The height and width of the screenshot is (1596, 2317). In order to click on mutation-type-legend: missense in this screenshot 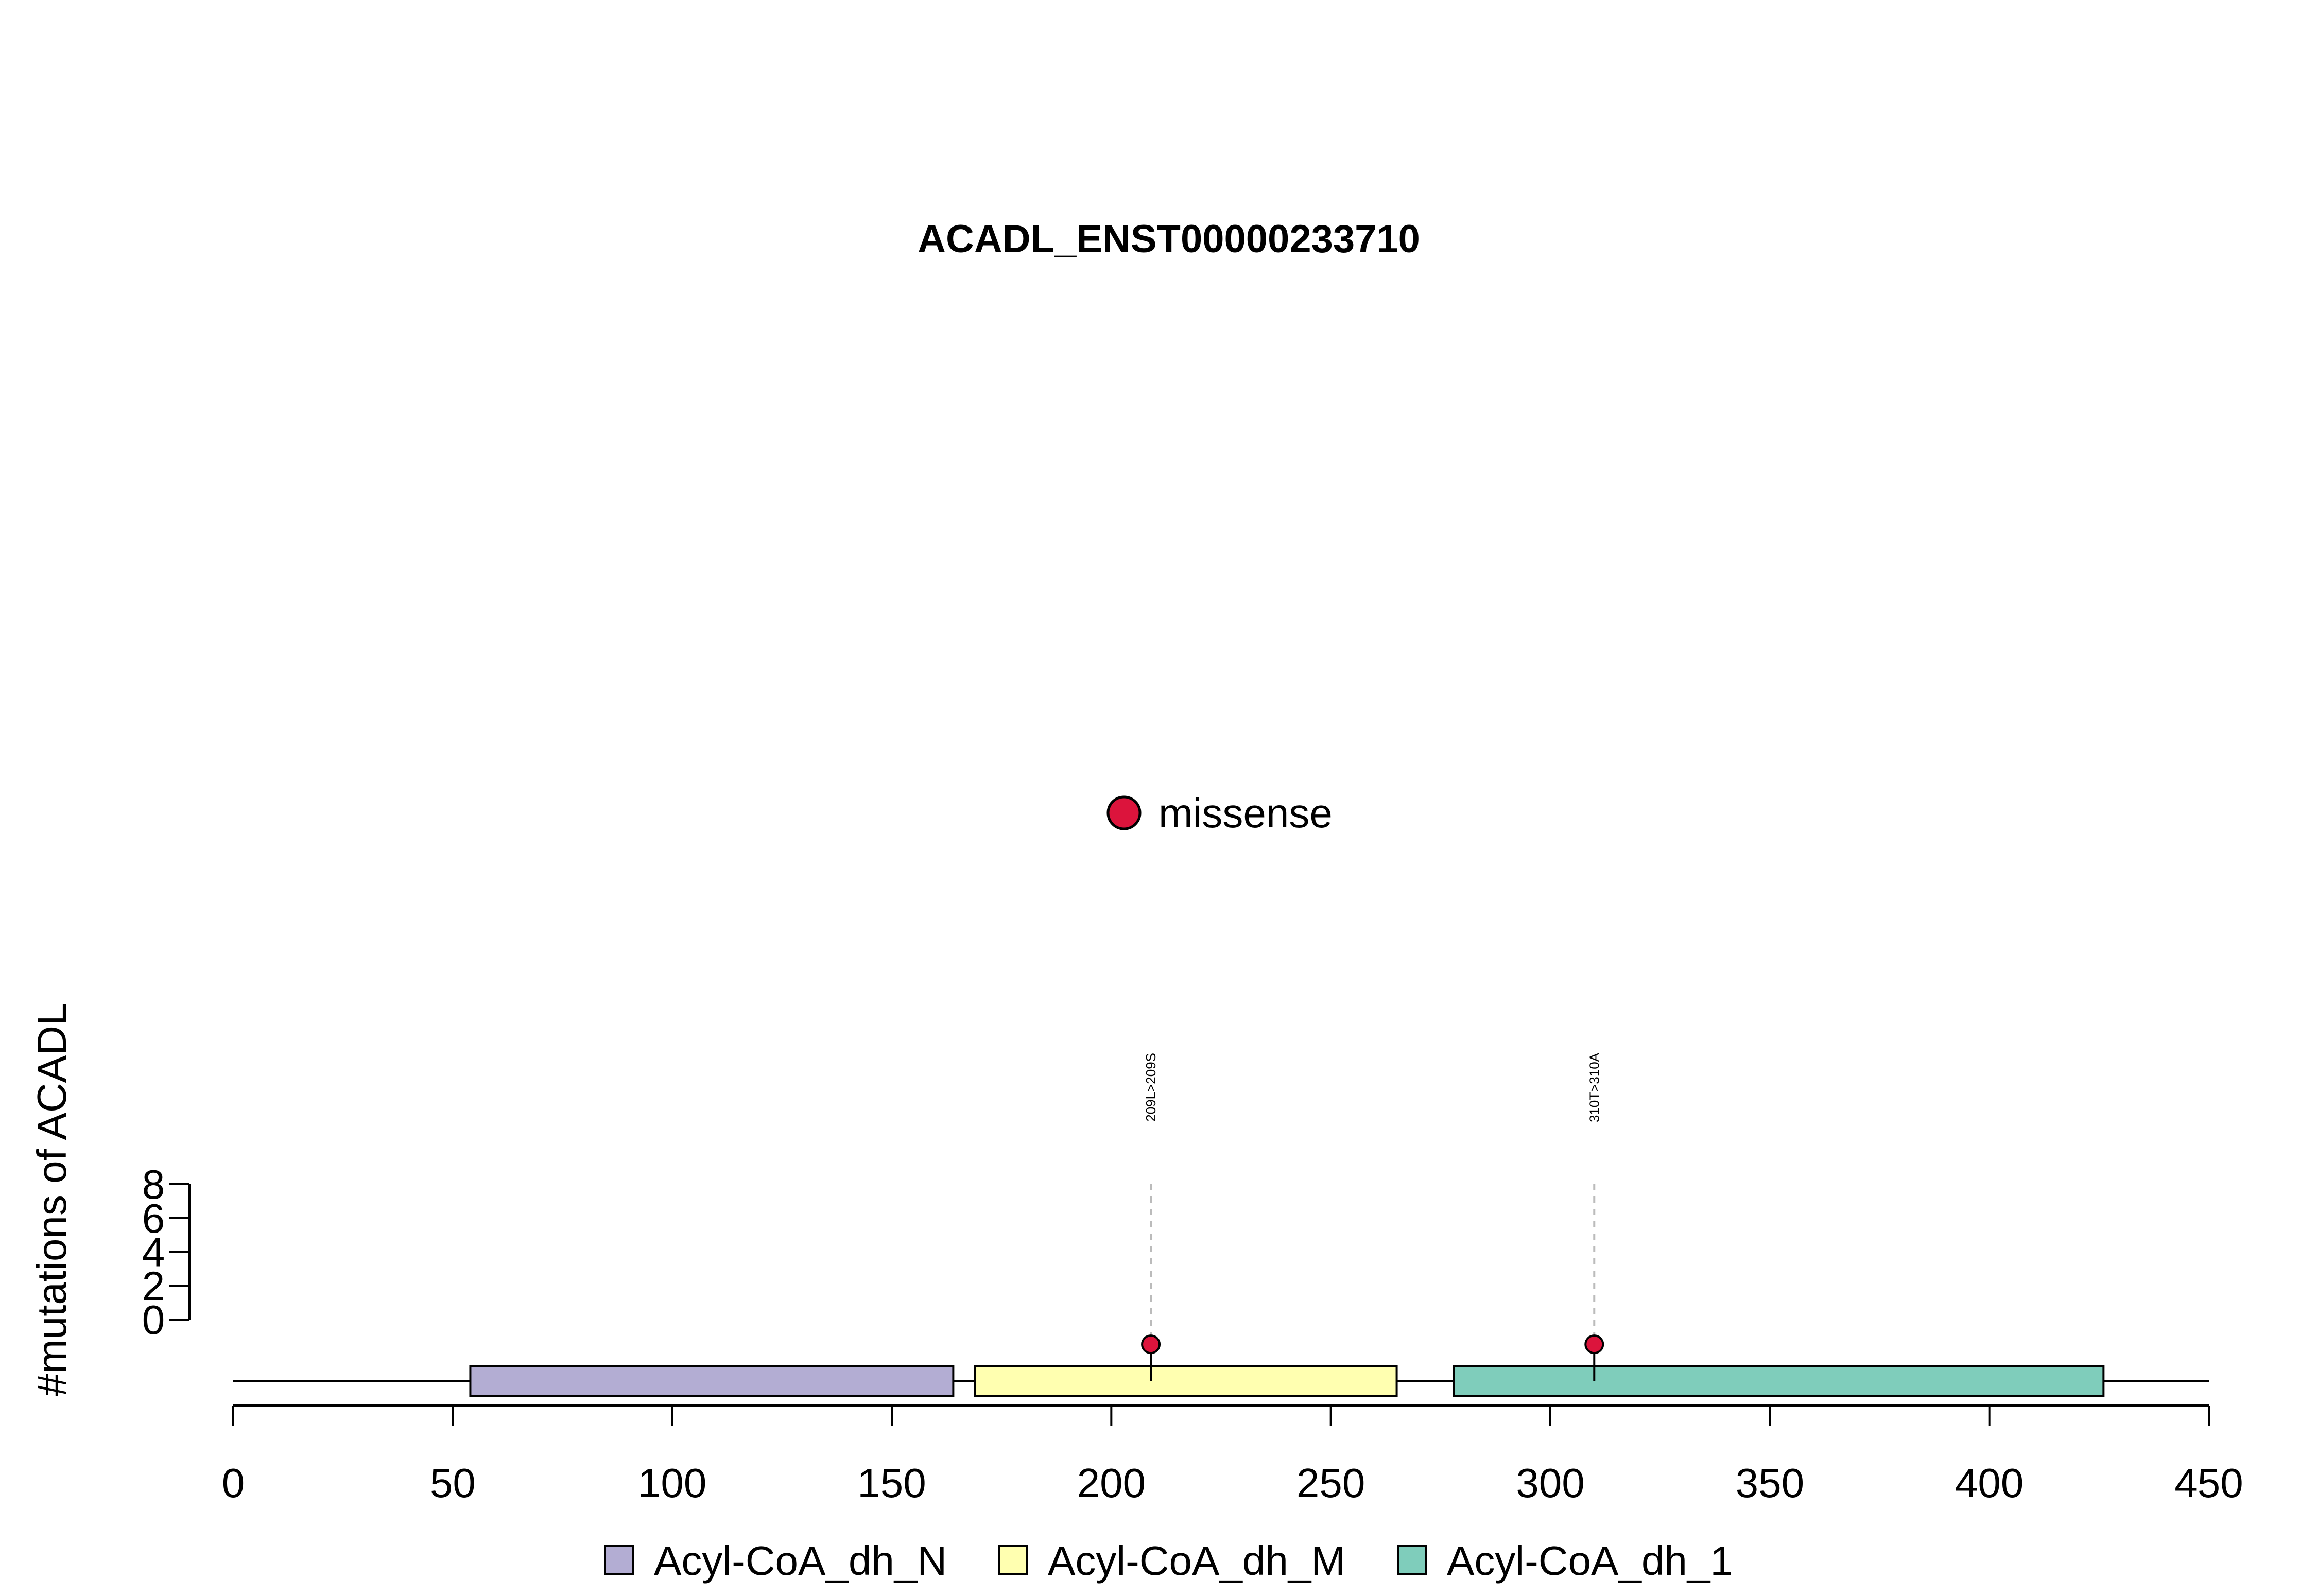, I will do `click(1219, 813)`.